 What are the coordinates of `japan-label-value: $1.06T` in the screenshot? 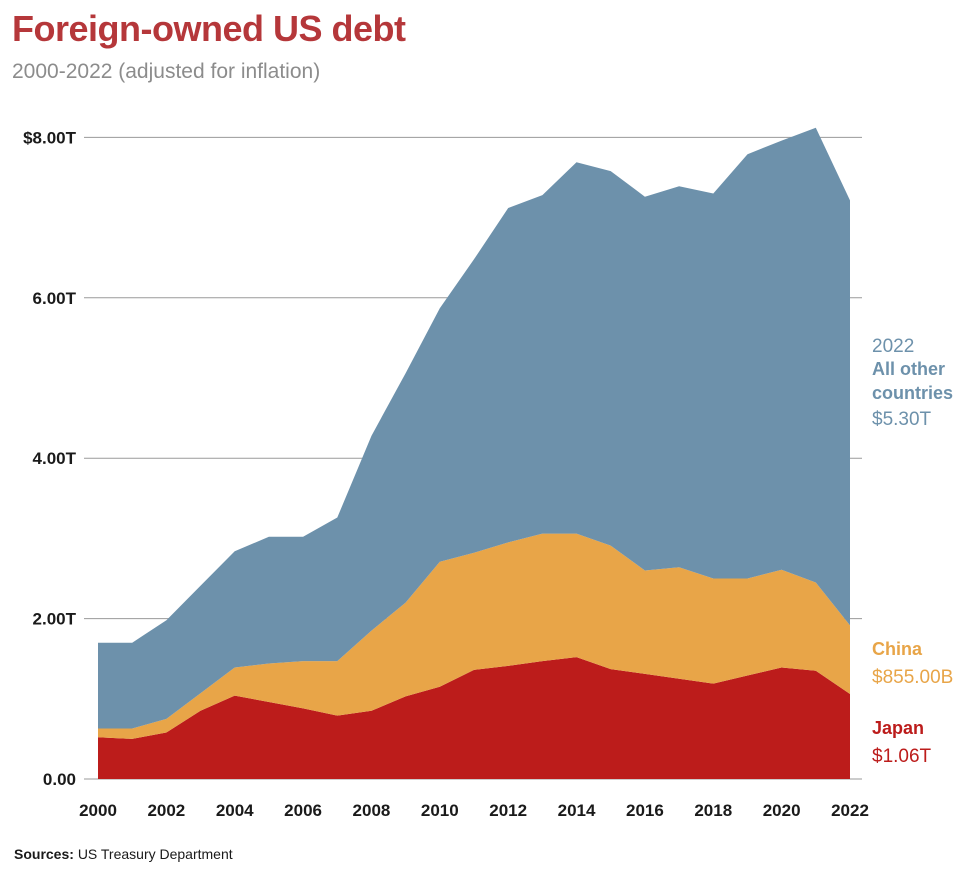 It's located at (902, 756).